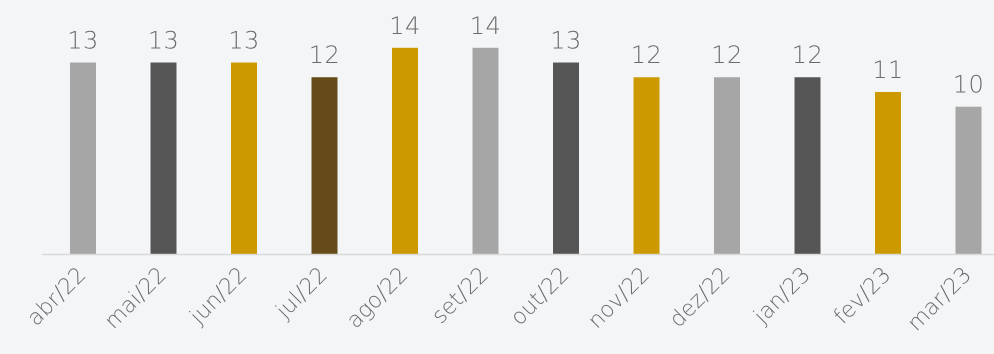 The image size is (994, 354). I want to click on x-tick-label-jun-22: jun/22, so click(218, 296).